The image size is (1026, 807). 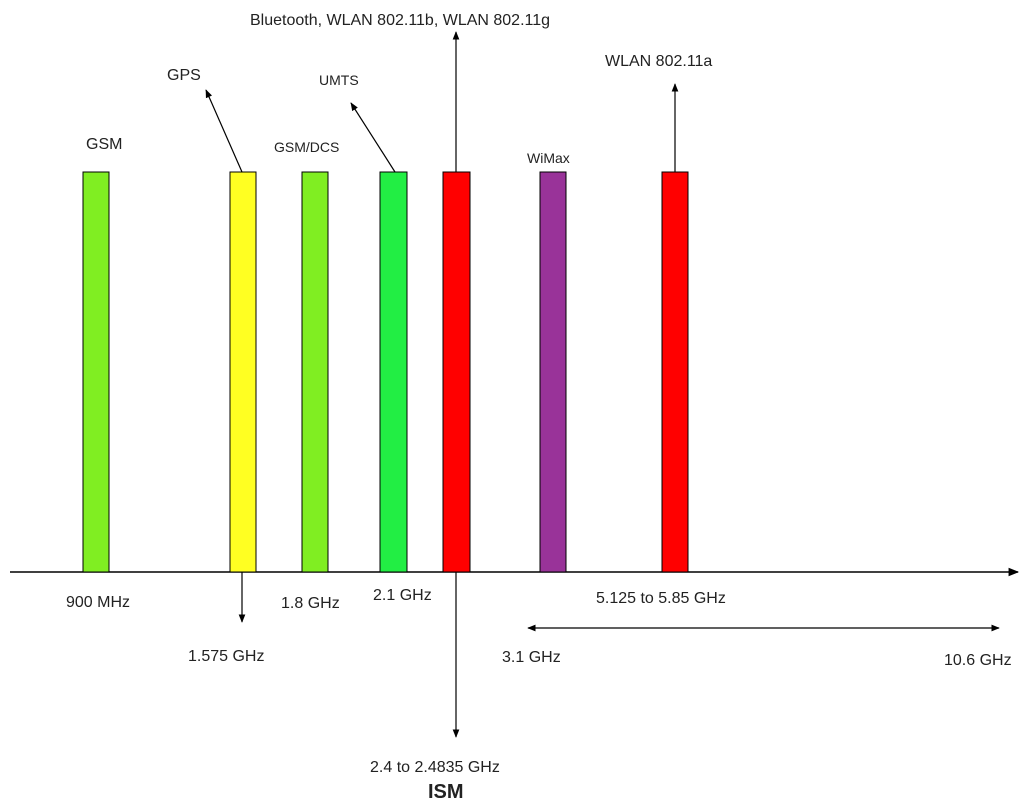 What do you see at coordinates (306, 147) in the screenshot?
I see `gsm-dcs-label: GSM/DCS` at bounding box center [306, 147].